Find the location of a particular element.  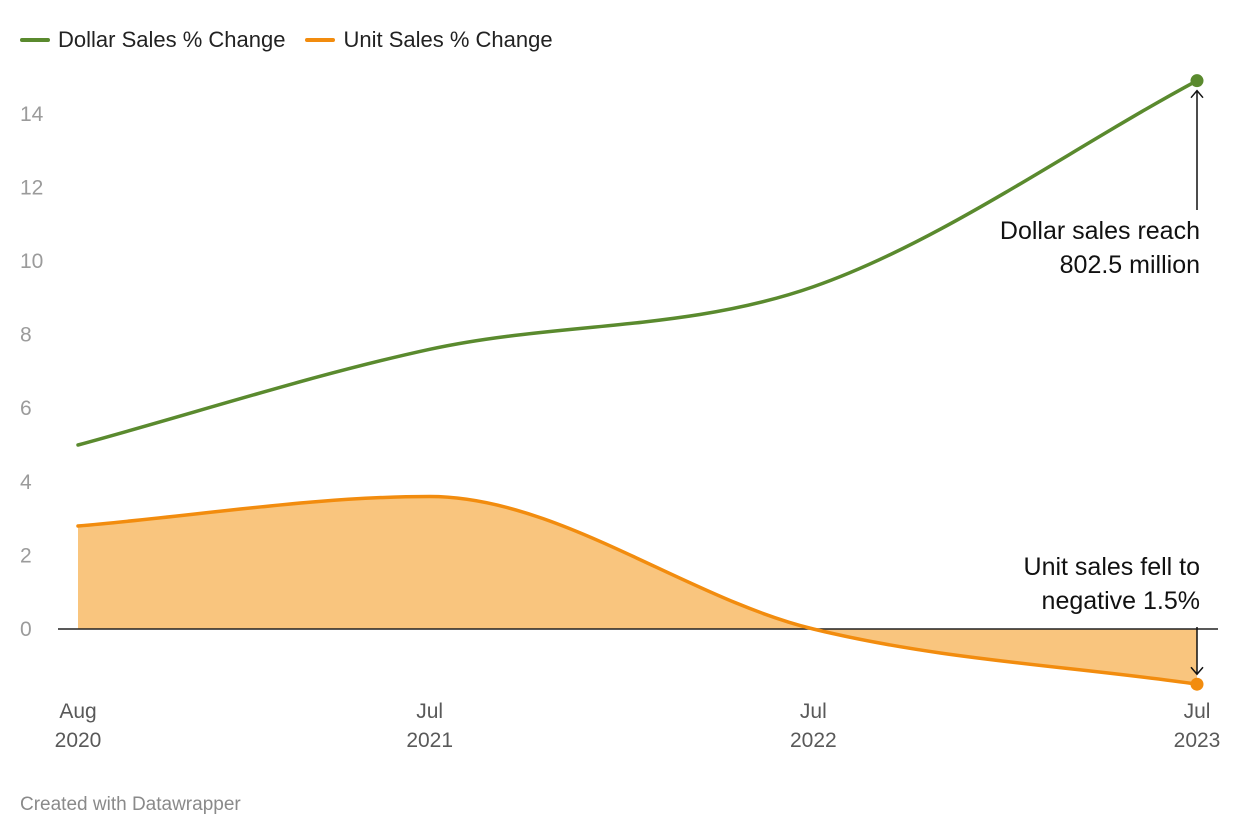

x-tick-label: 2022 is located at coordinates (813, 740).